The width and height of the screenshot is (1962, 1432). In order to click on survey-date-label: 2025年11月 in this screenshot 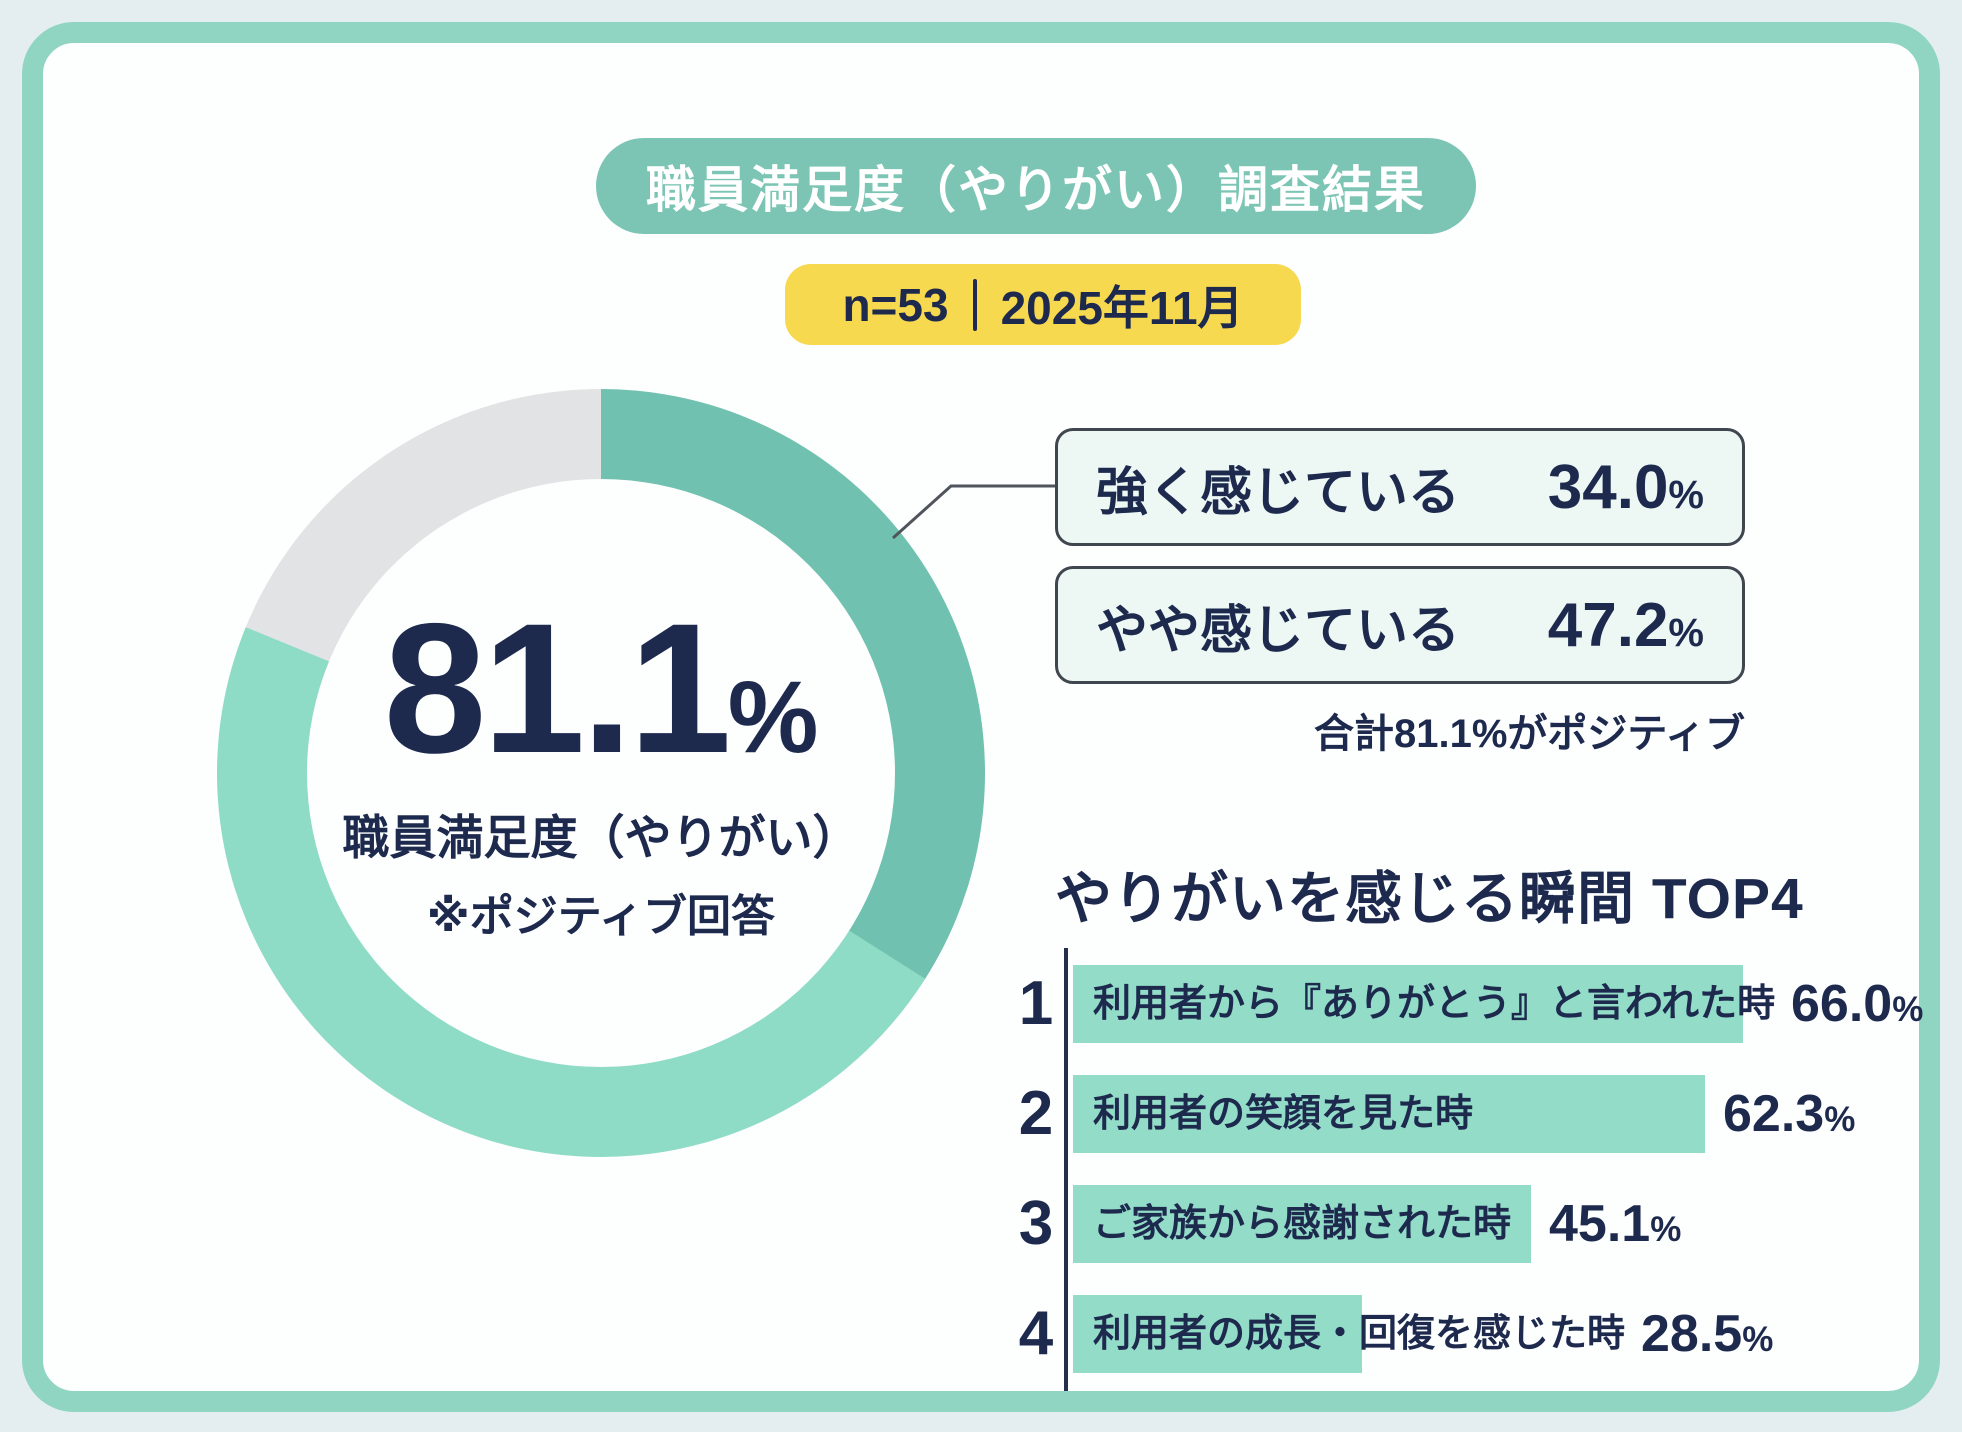, I will do `click(1122, 307)`.